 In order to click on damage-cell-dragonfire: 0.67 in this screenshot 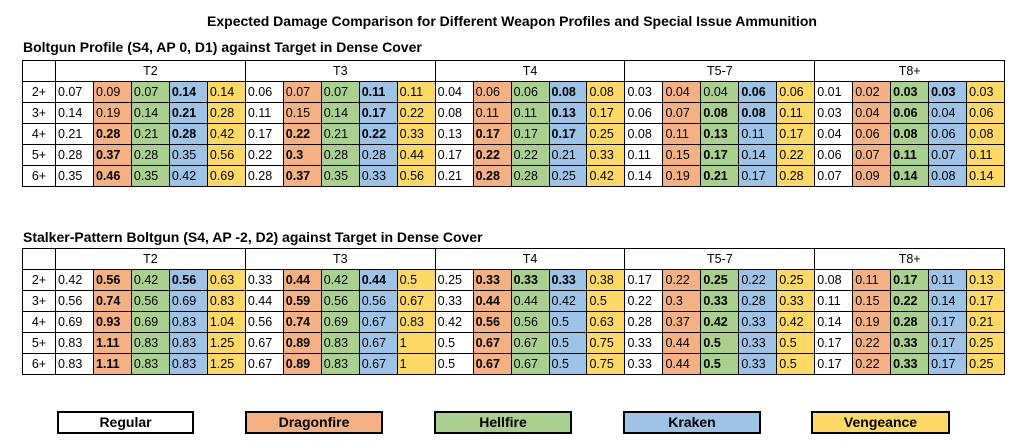, I will do `click(492, 364)`.